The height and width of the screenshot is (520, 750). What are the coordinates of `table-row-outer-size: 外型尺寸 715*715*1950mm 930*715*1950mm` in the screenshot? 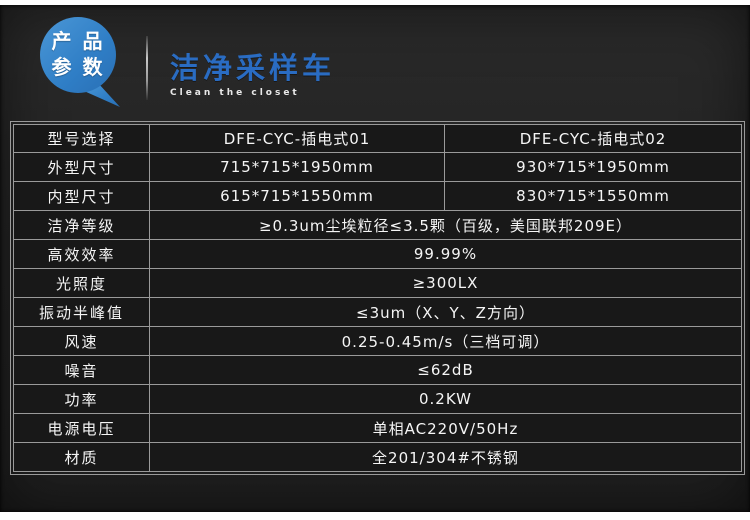 It's located at (377, 167).